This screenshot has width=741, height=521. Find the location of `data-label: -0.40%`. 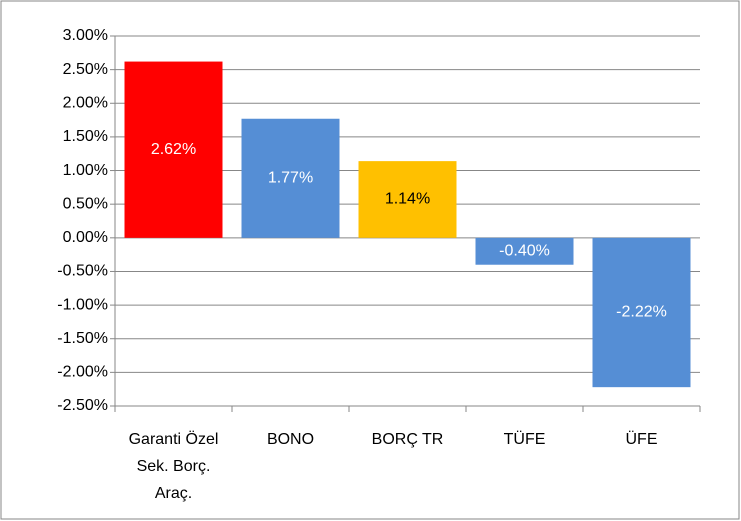

data-label: -0.40% is located at coordinates (524, 250).